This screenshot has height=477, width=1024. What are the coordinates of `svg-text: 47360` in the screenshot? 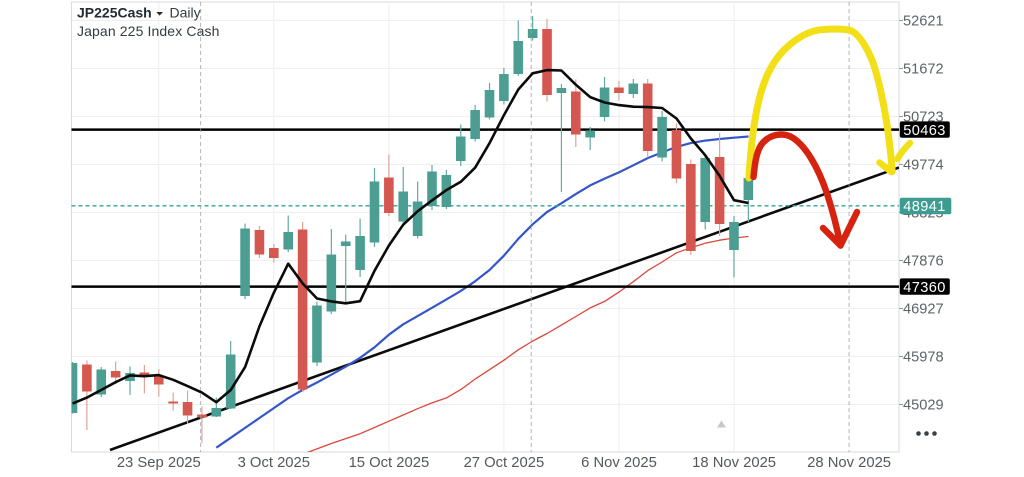 It's located at (924, 288).